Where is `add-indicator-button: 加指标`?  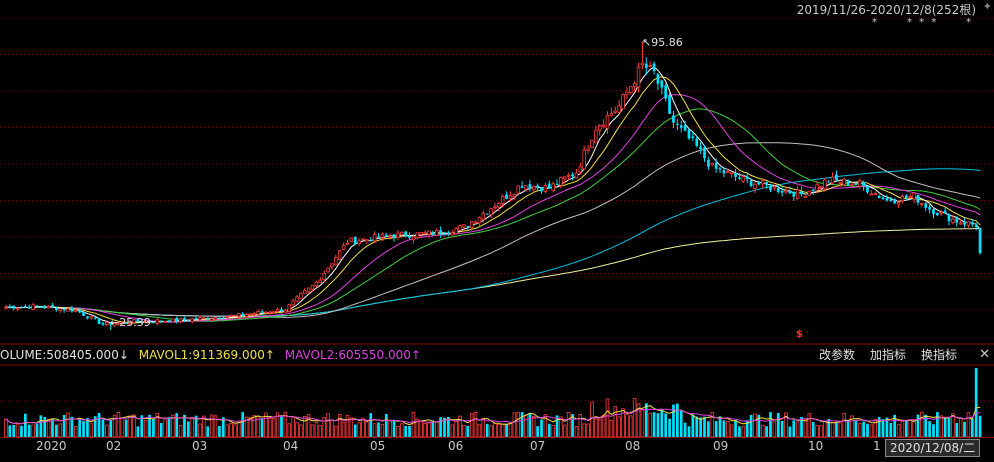 add-indicator-button: 加指标 is located at coordinates (888, 355).